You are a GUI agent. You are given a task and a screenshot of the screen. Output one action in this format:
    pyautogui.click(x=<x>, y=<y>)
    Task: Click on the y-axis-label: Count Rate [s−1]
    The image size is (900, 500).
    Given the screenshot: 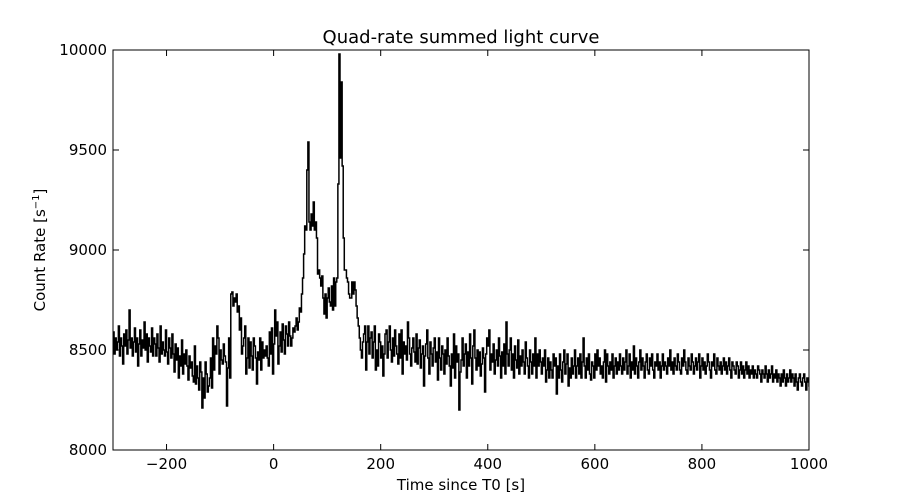 What is the action you would take?
    pyautogui.click(x=40, y=250)
    